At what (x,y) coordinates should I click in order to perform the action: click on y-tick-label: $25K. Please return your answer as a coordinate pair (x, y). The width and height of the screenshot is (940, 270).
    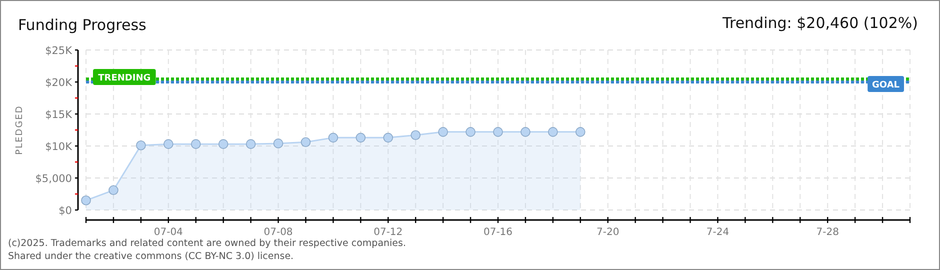
    Looking at the image, I should click on (59, 51).